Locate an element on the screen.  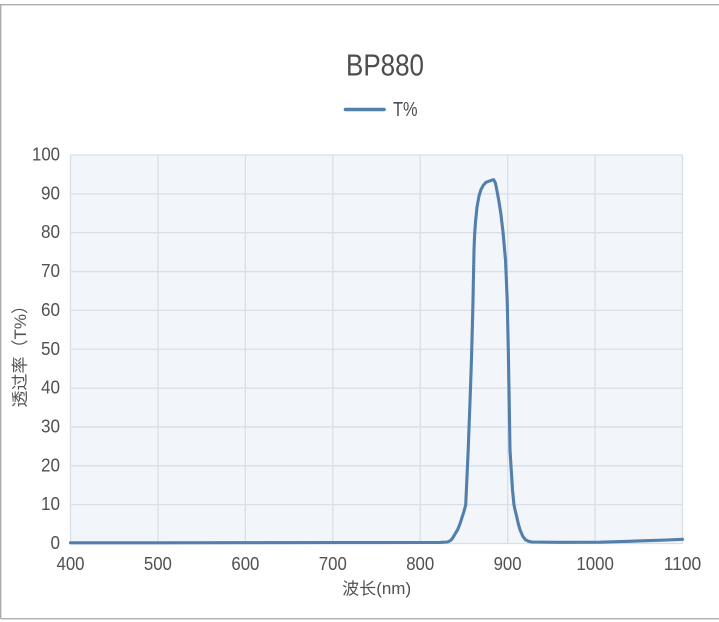
svg-text: 800 is located at coordinates (420, 564).